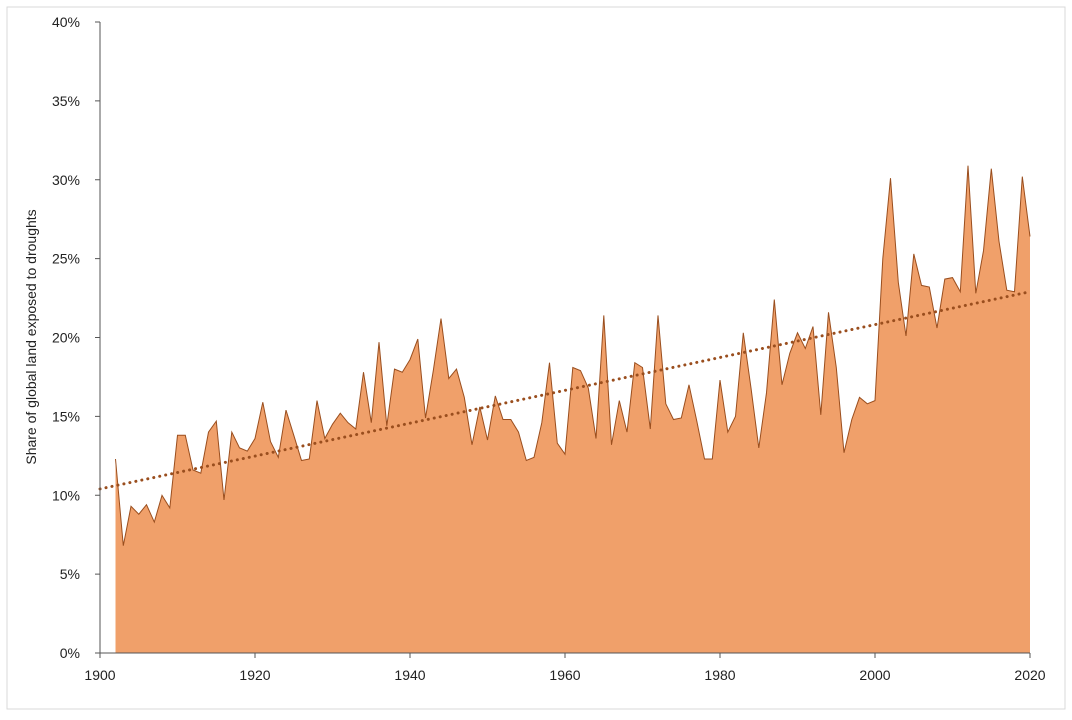 The width and height of the screenshot is (1072, 720). I want to click on x-tick-label: 2000, so click(874, 675).